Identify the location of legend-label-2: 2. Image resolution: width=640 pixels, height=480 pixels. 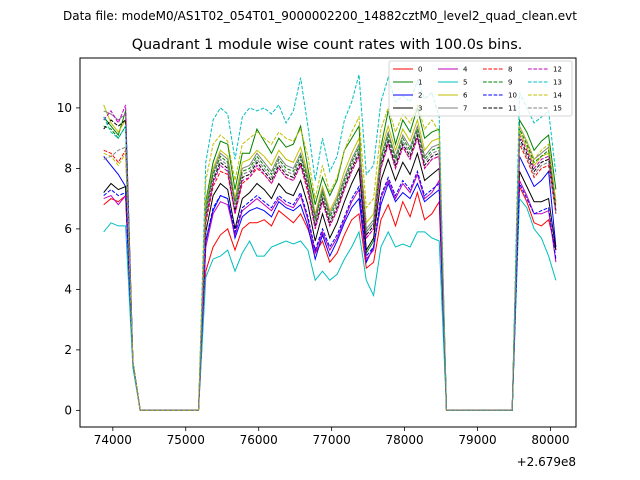
(420, 96).